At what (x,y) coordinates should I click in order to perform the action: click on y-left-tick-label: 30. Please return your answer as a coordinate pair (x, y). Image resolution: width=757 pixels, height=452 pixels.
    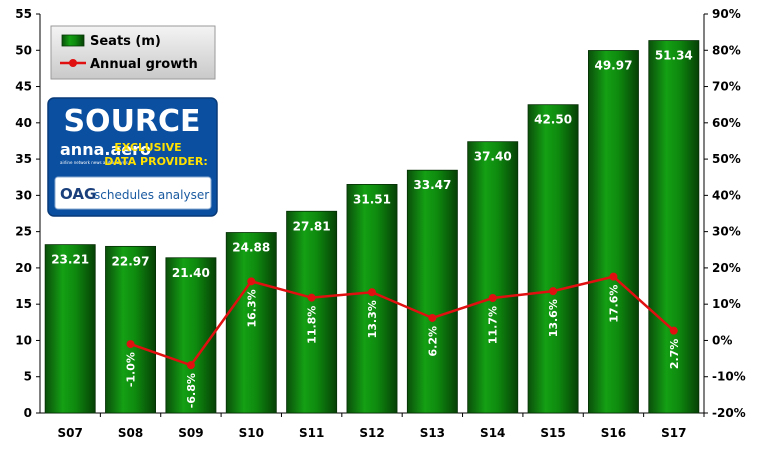
    Looking at the image, I should click on (23, 195).